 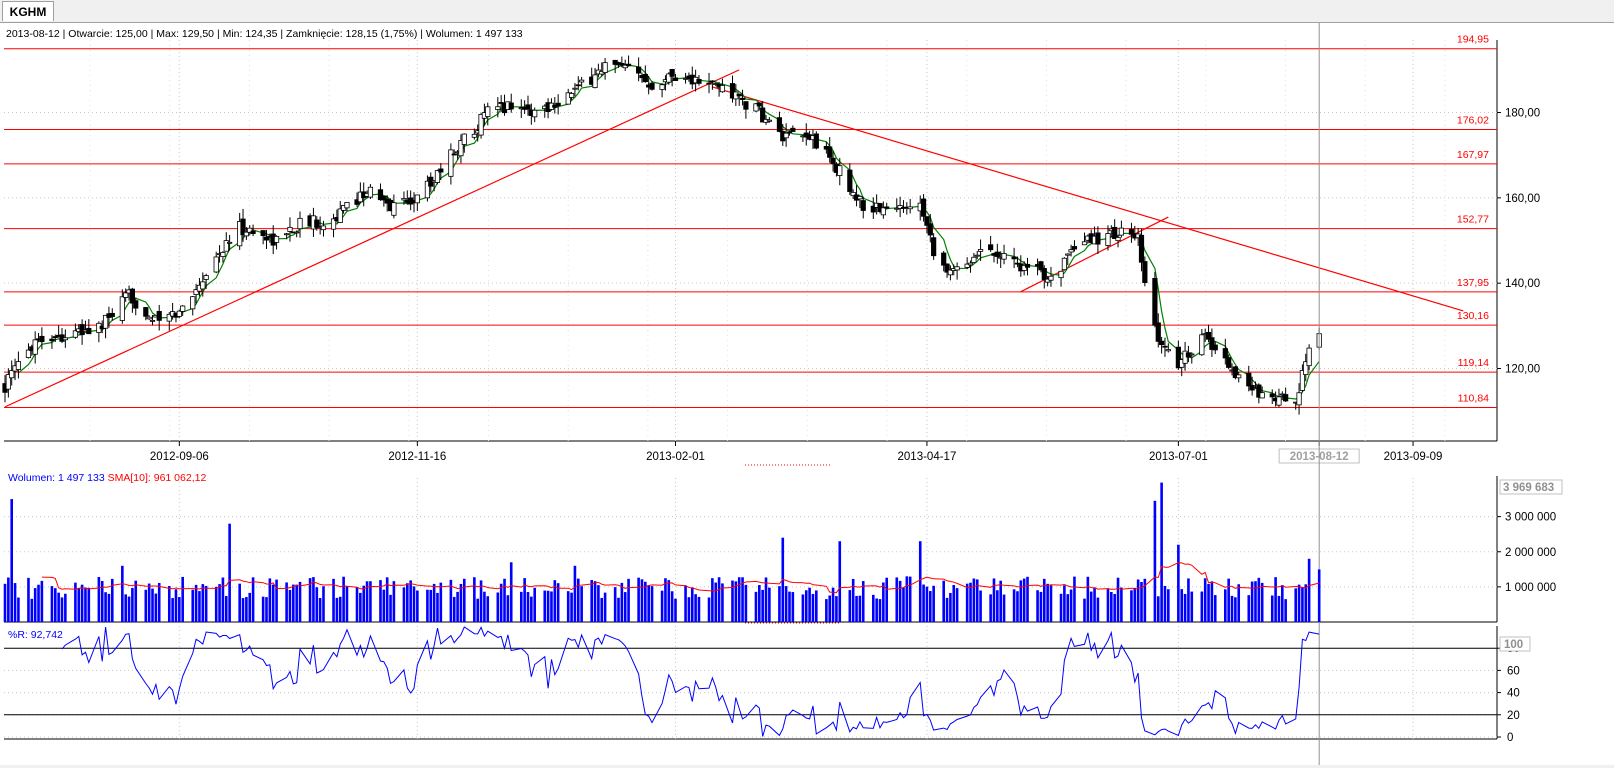 What do you see at coordinates (807, 11) in the screenshot?
I see `tab-bar: KGHM` at bounding box center [807, 11].